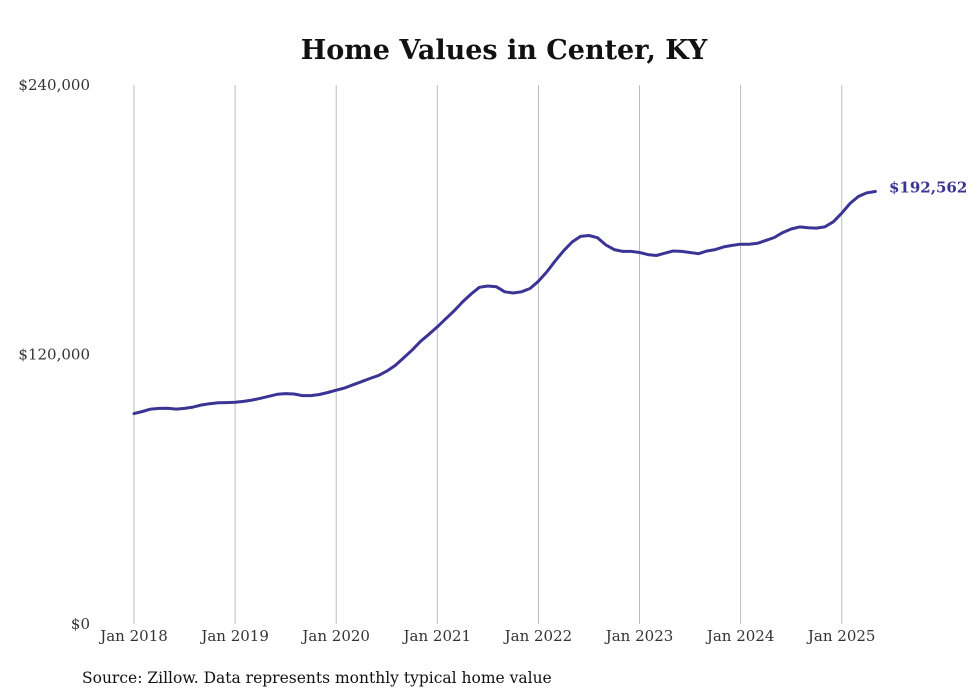  Describe the element at coordinates (538, 636) in the screenshot. I see `x-tick-label: Jan 2022` at that location.